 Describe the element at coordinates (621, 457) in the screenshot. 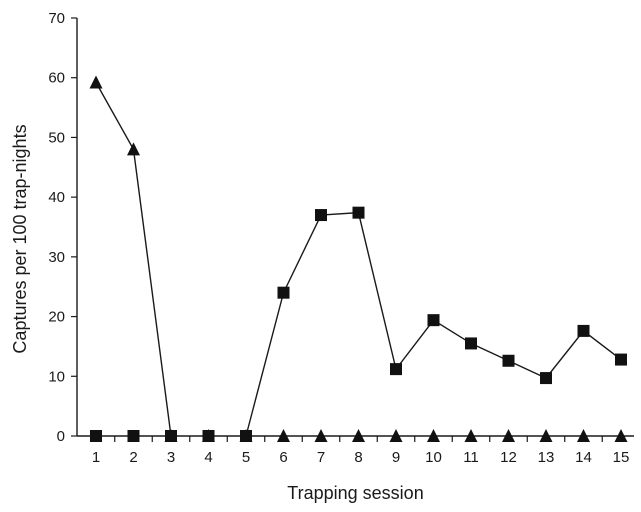

I see `x-tick-label: 15` at that location.